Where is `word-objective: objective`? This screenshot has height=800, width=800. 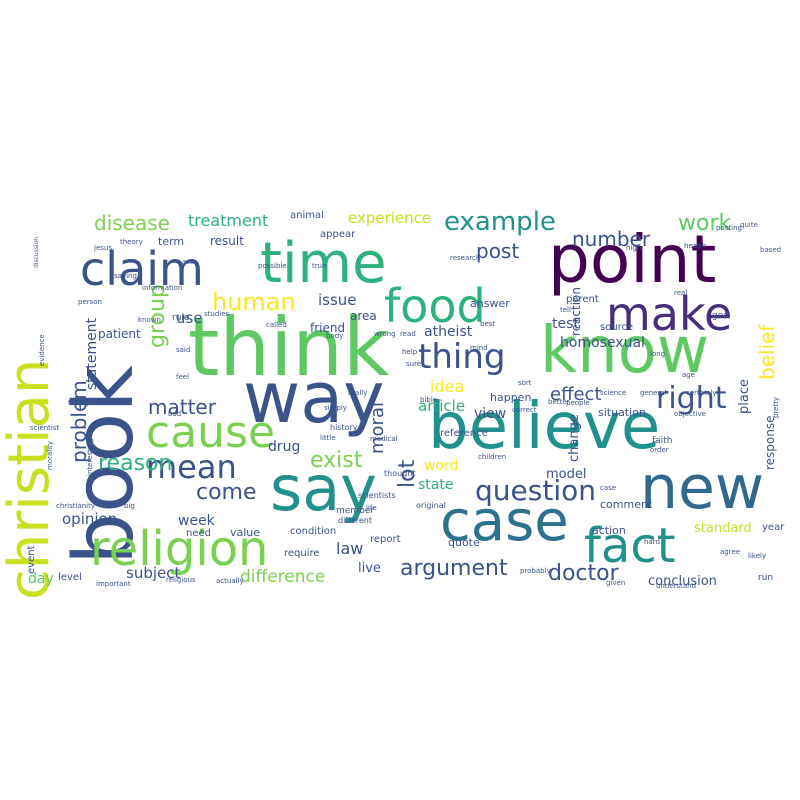 word-objective: objective is located at coordinates (690, 414).